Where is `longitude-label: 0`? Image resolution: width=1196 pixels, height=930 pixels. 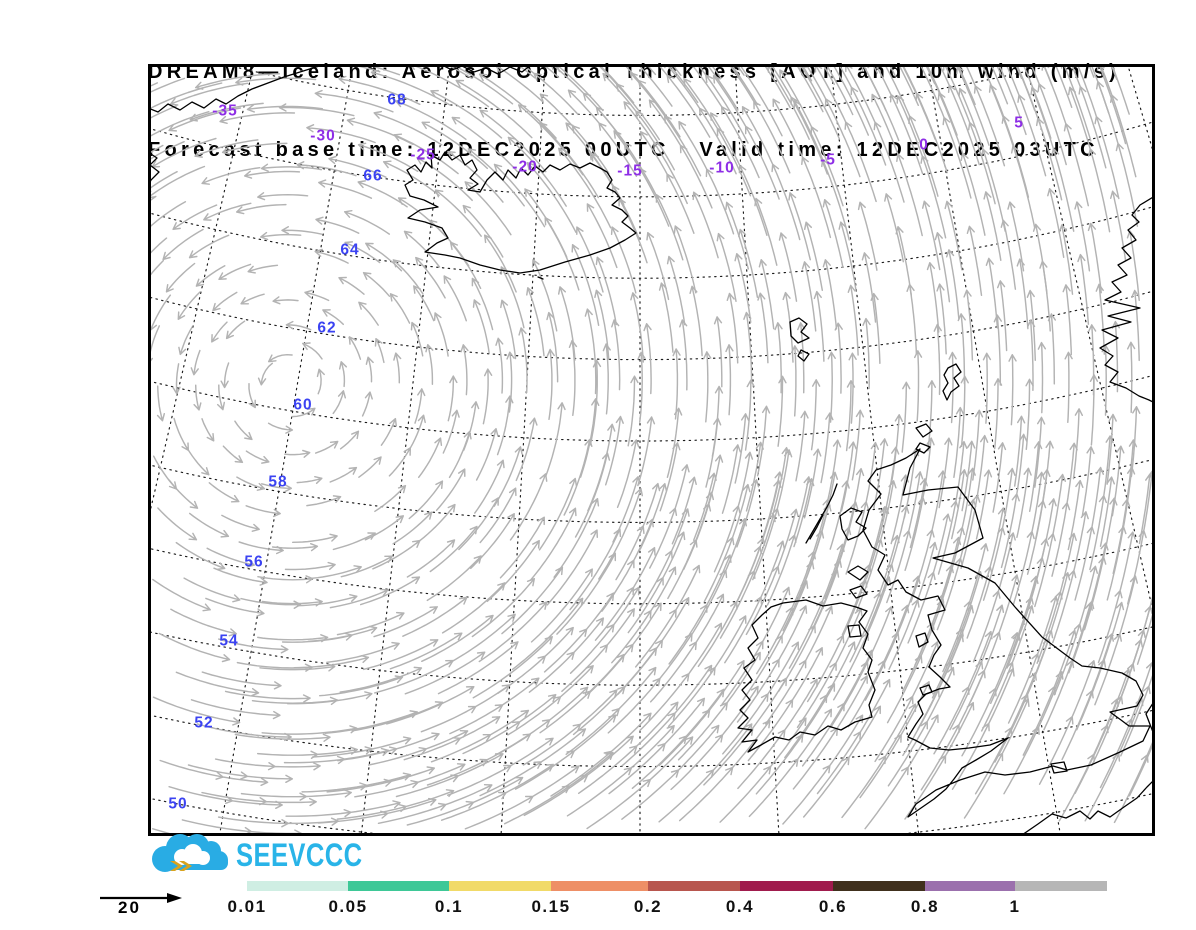
longitude-label: 0 is located at coordinates (924, 145).